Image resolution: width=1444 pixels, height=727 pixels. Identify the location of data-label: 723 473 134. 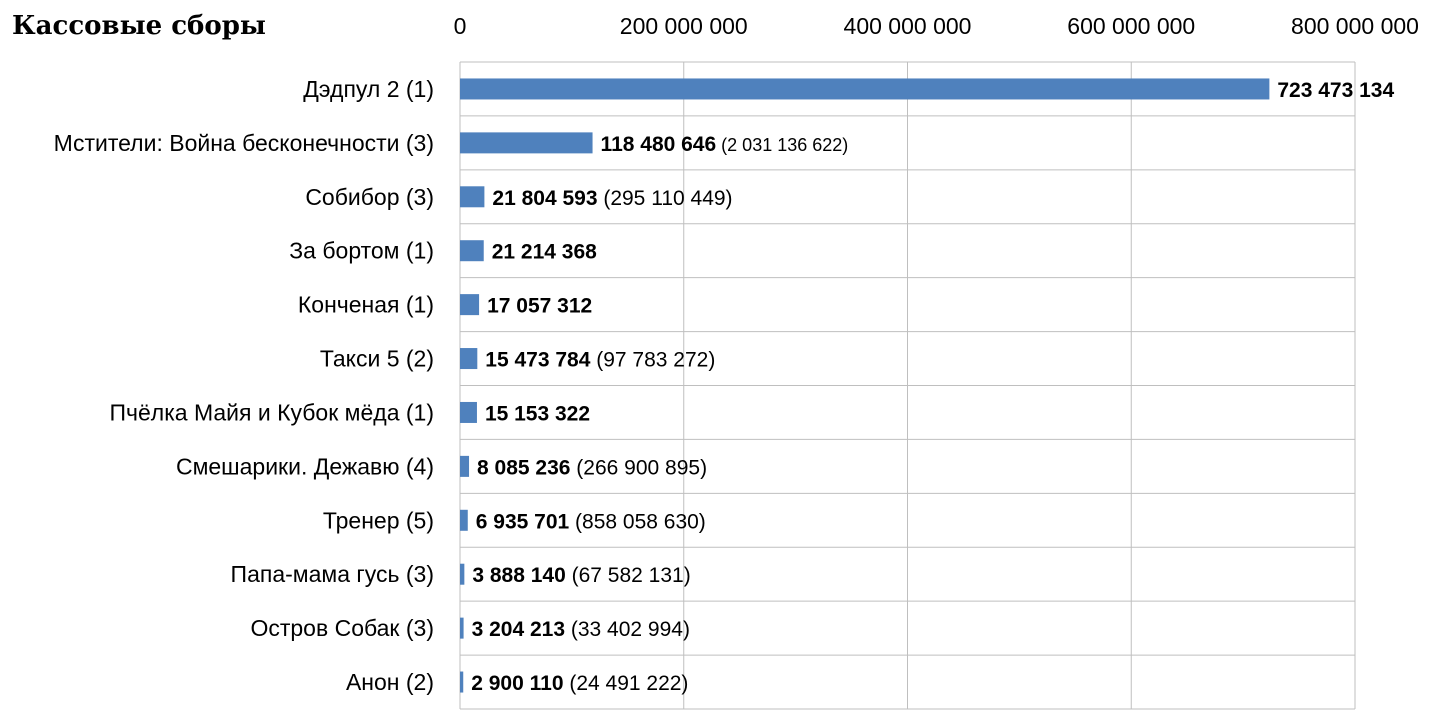
(1335, 90).